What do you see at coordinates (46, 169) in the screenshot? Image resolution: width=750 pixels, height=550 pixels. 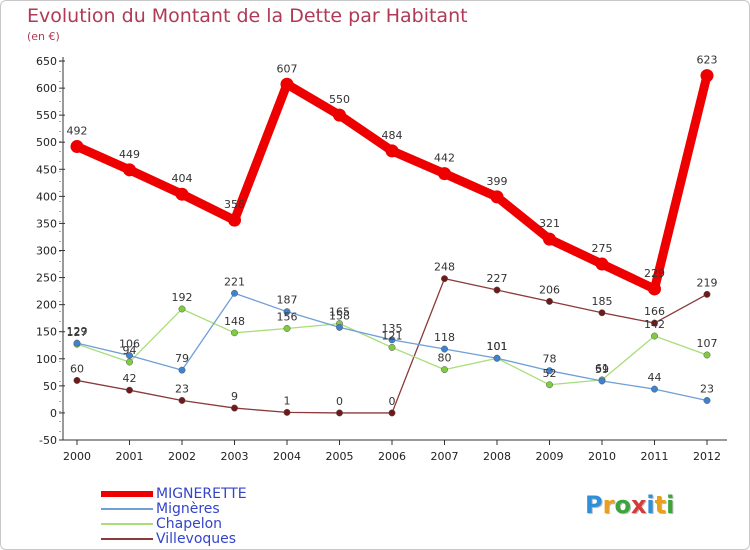 I see `y-tick-label: 450` at bounding box center [46, 169].